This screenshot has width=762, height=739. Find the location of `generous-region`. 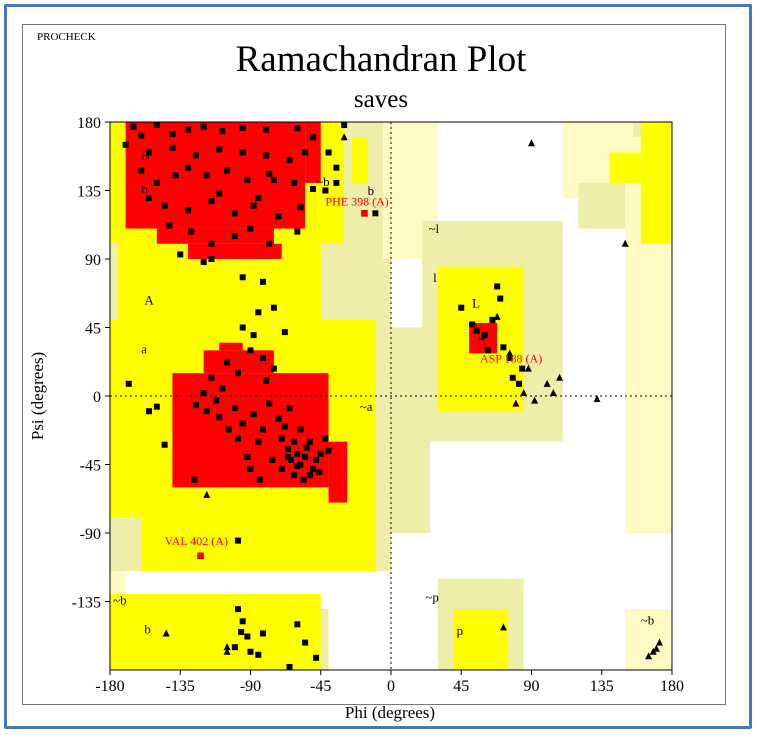

generous-region is located at coordinates (602, 205).